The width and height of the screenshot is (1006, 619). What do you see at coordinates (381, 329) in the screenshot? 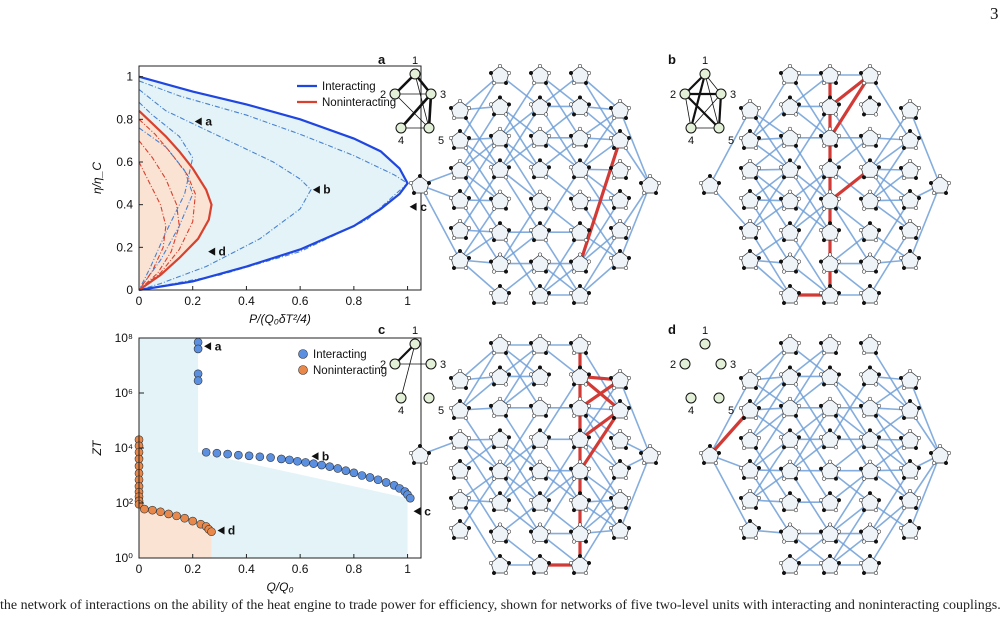
I see `panel-label: c` at bounding box center [381, 329].